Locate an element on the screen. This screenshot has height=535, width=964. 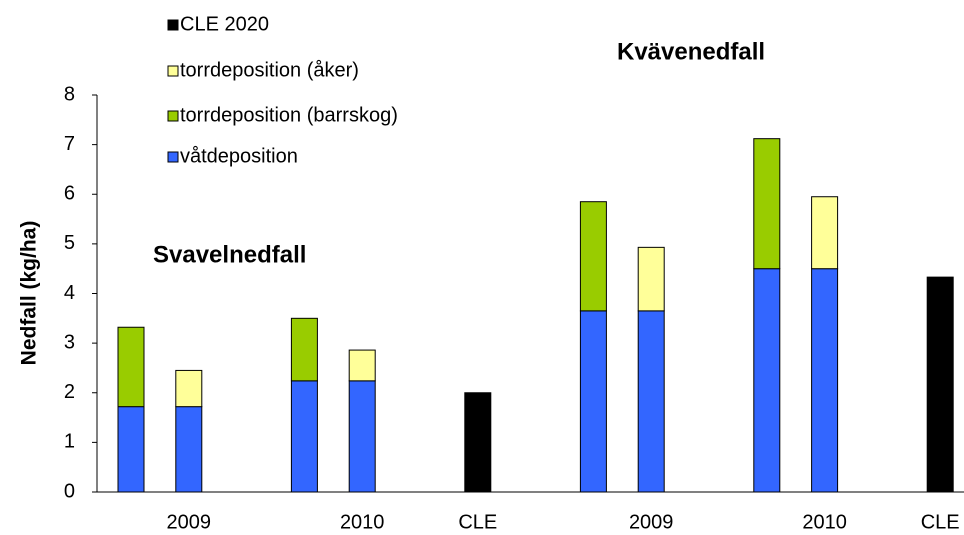
y-tick-label: 6 is located at coordinates (69, 194).